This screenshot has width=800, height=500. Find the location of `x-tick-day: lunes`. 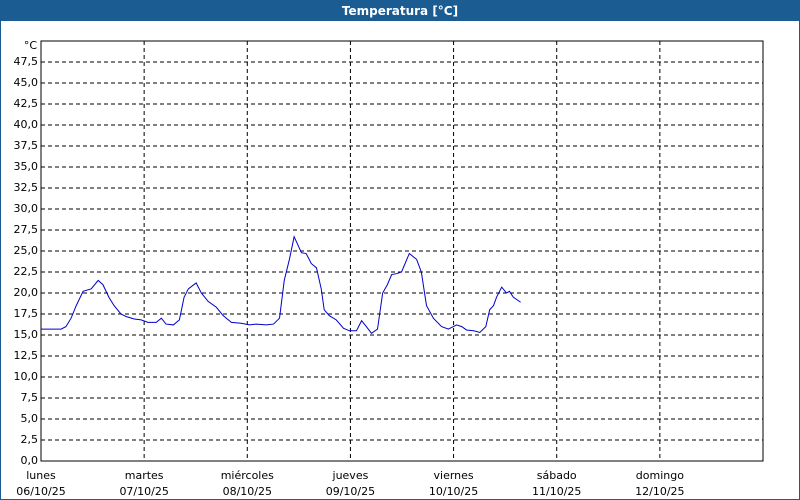

x-tick-day: lunes is located at coordinates (41, 475).